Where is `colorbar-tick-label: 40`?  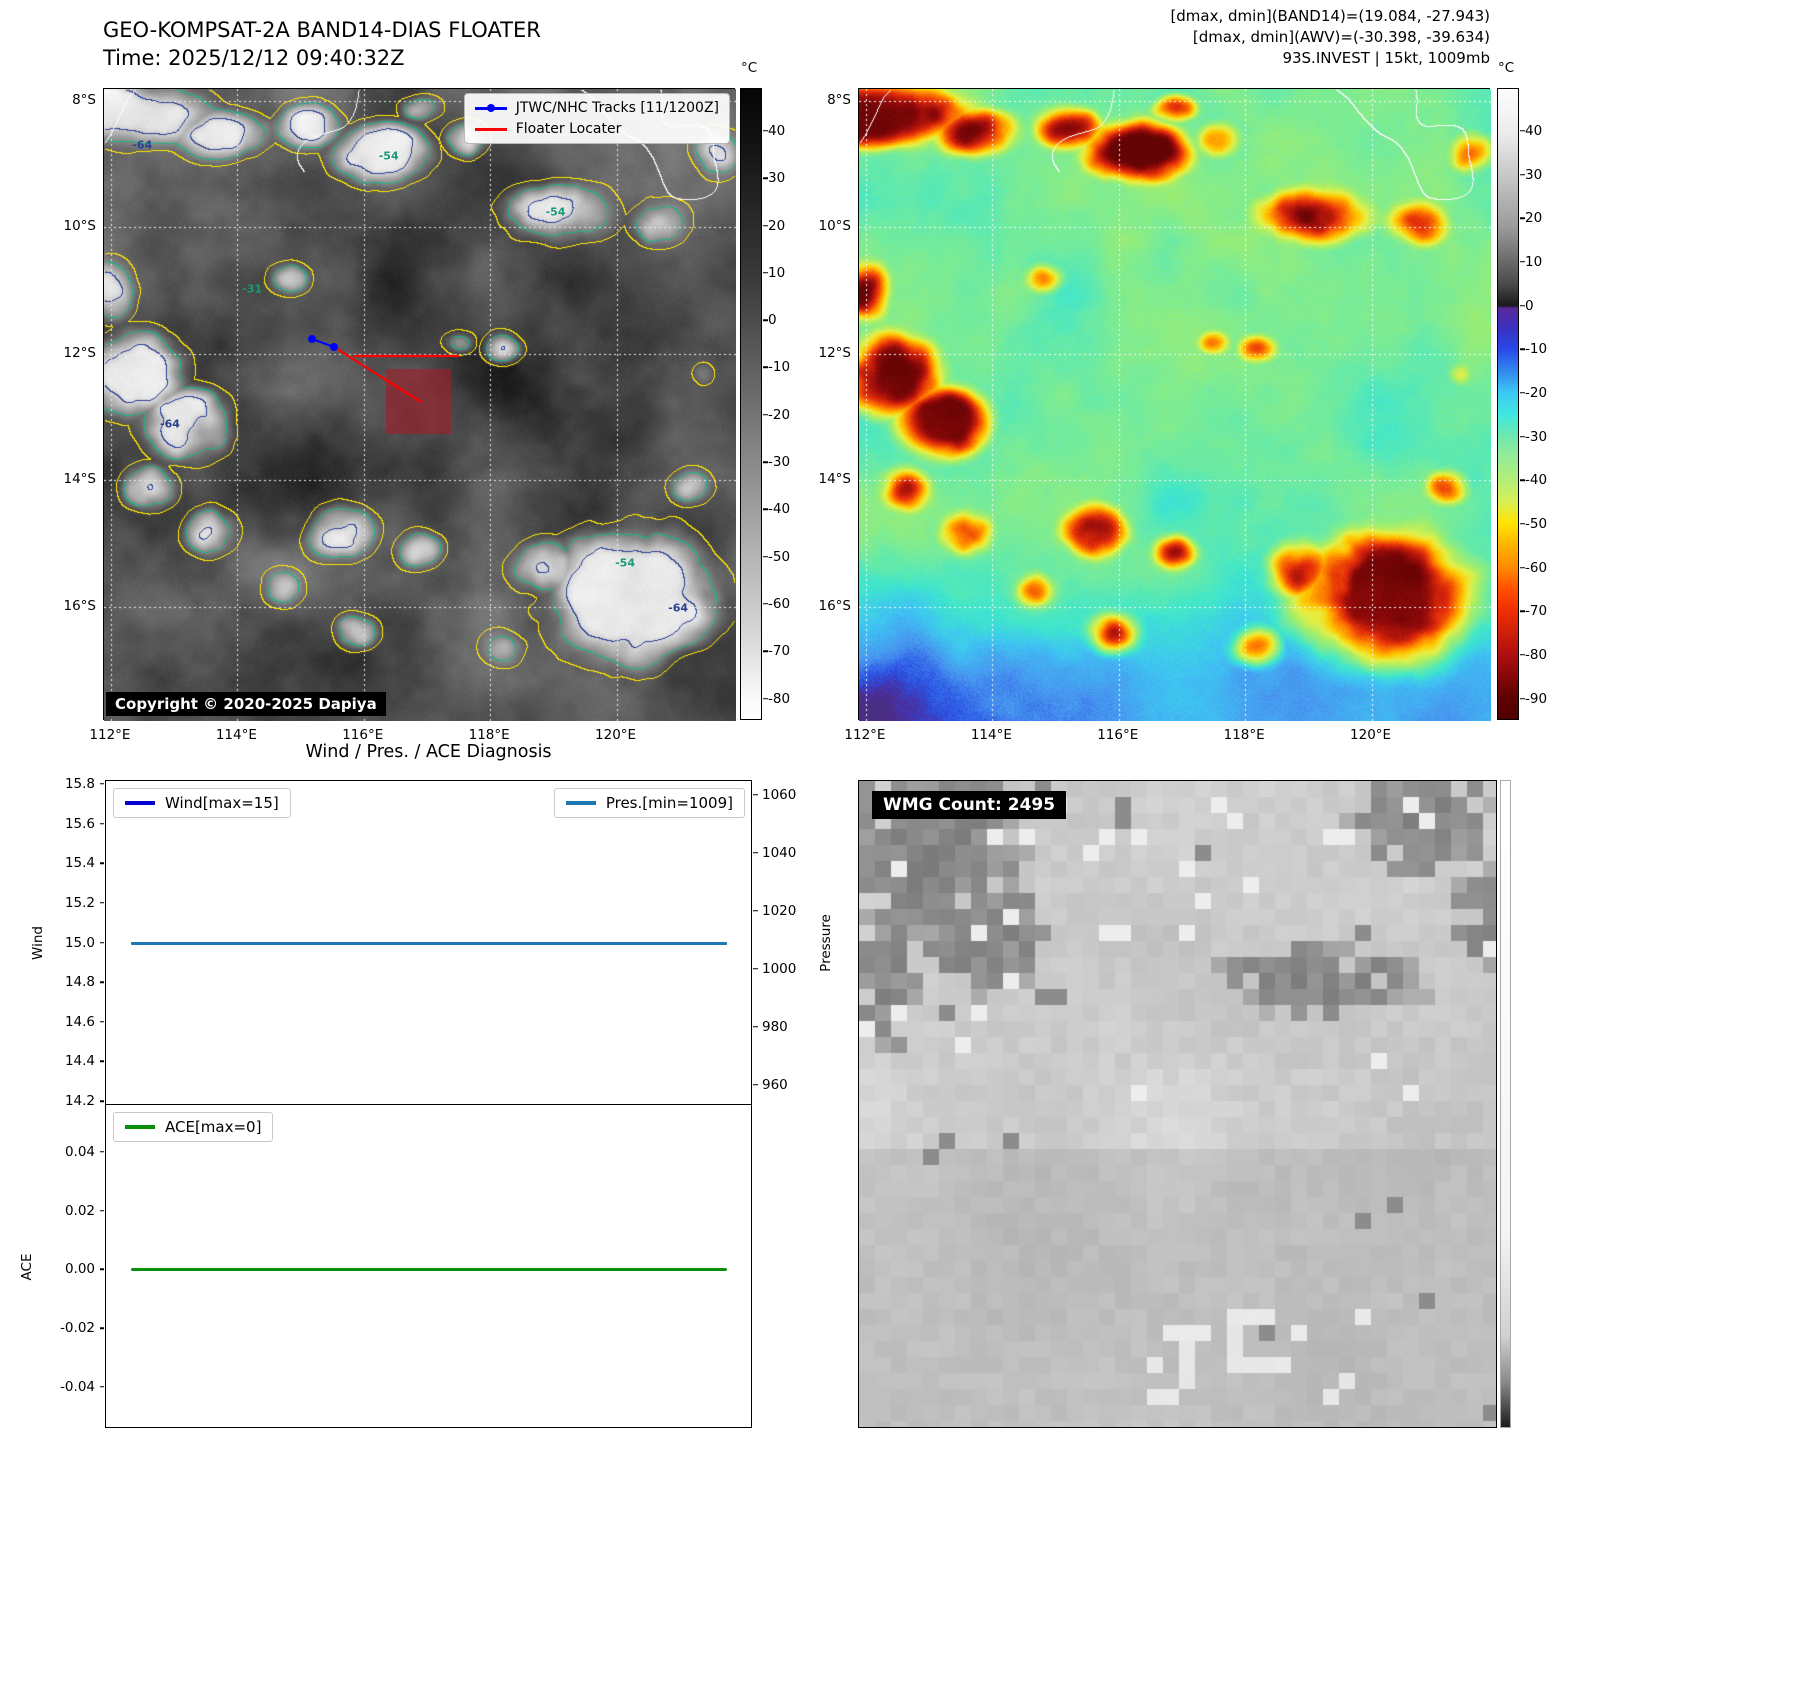
colorbar-tick-label: 40 is located at coordinates (777, 130).